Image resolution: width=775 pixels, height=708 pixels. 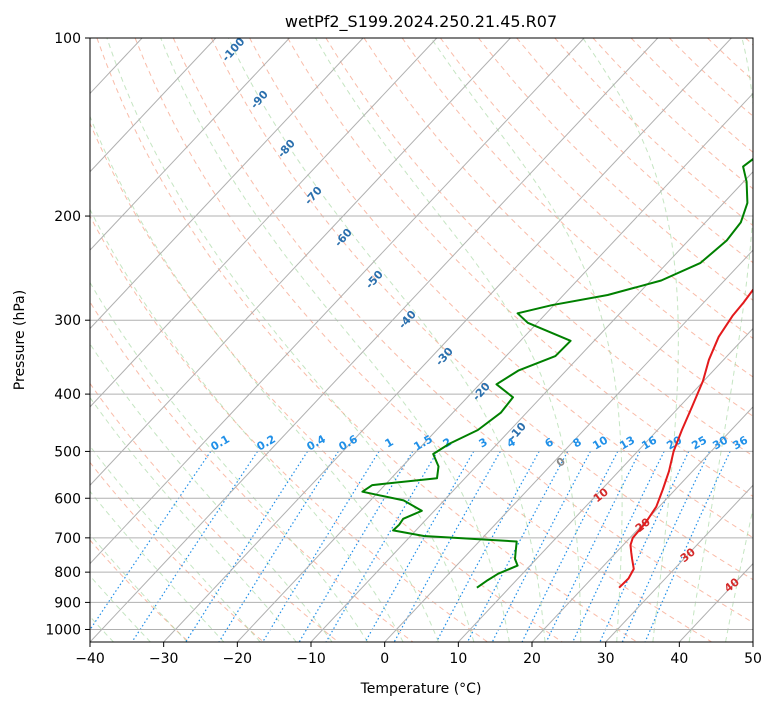 I want to click on y-tick-label: 400, so click(x=67, y=395).